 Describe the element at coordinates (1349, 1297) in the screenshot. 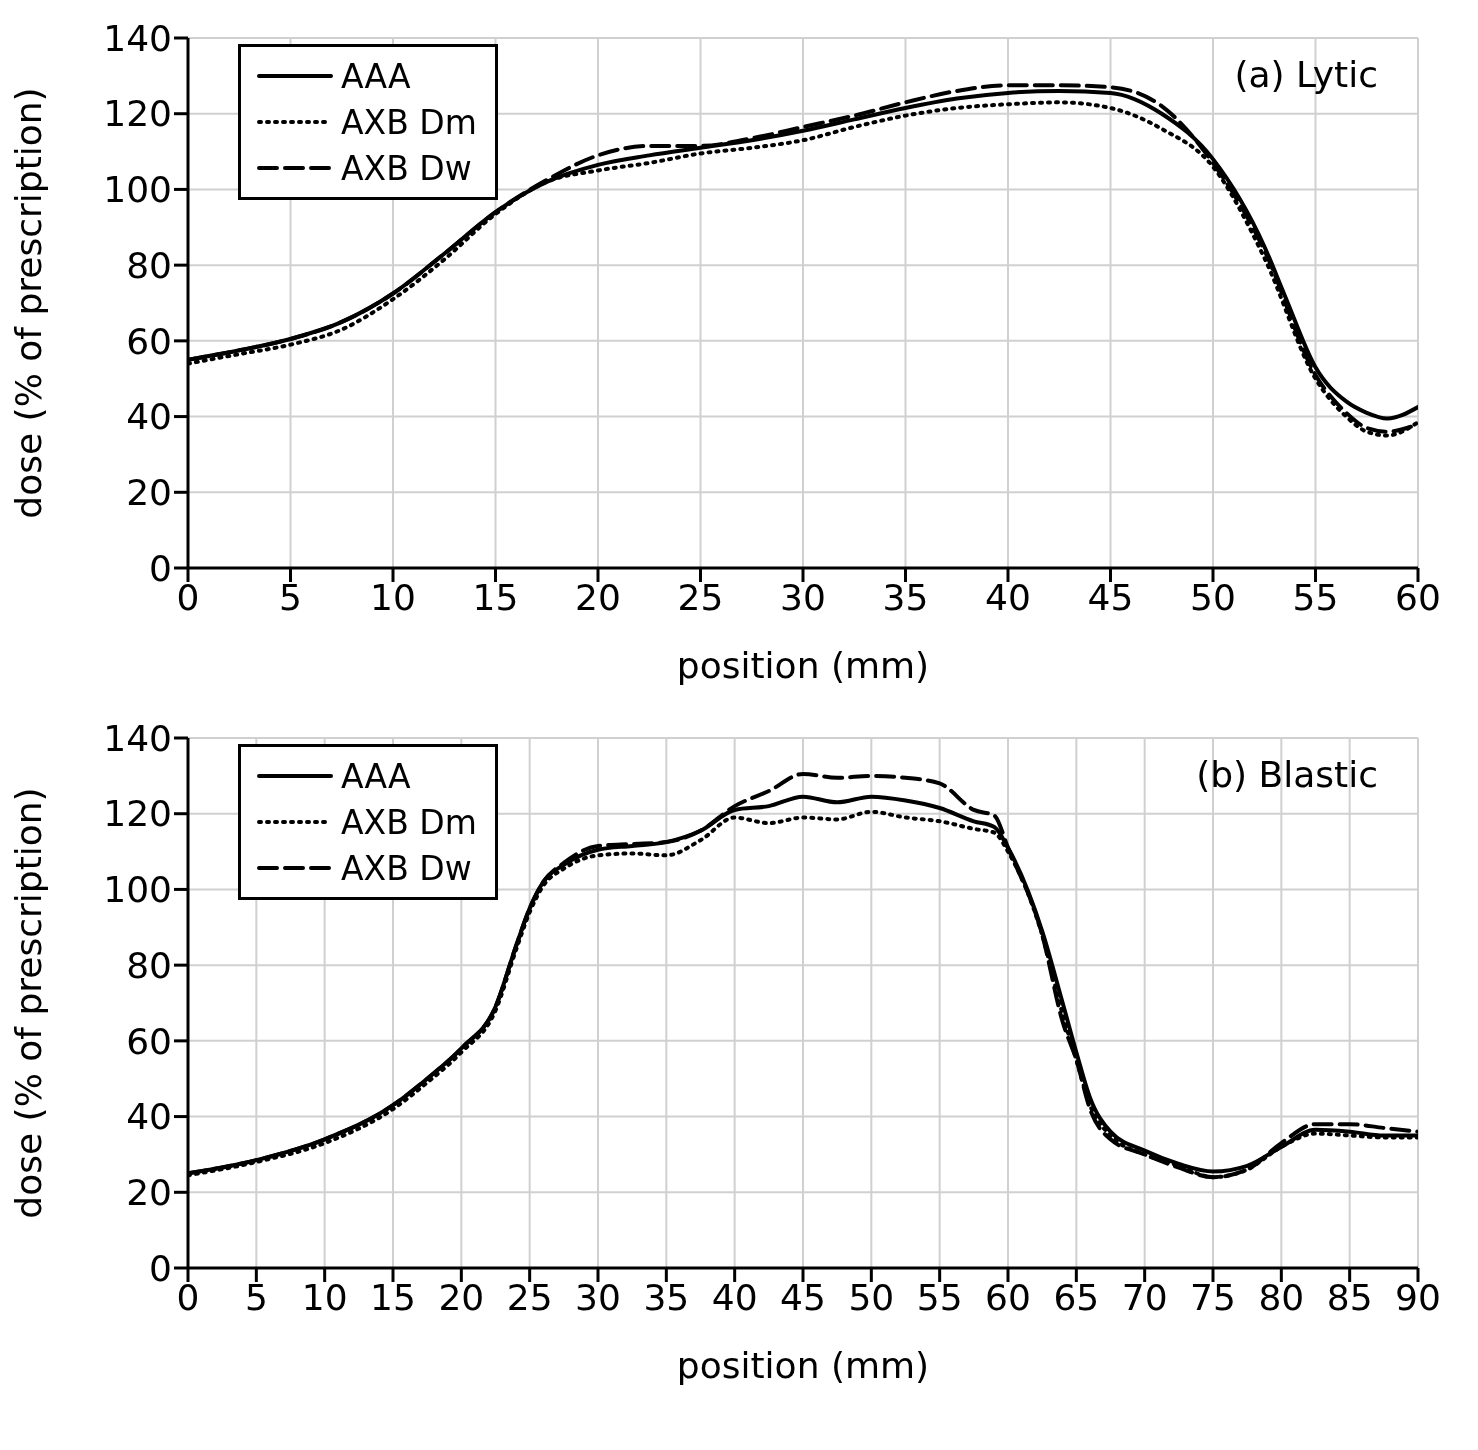

I see `x-tick-label: 85` at that location.